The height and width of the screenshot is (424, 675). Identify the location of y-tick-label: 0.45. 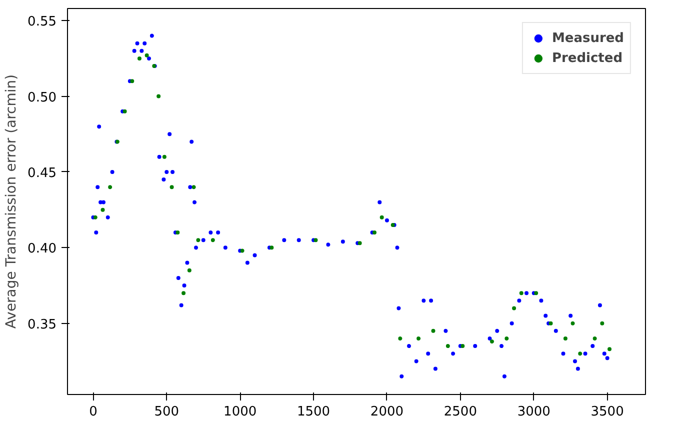
(42, 173).